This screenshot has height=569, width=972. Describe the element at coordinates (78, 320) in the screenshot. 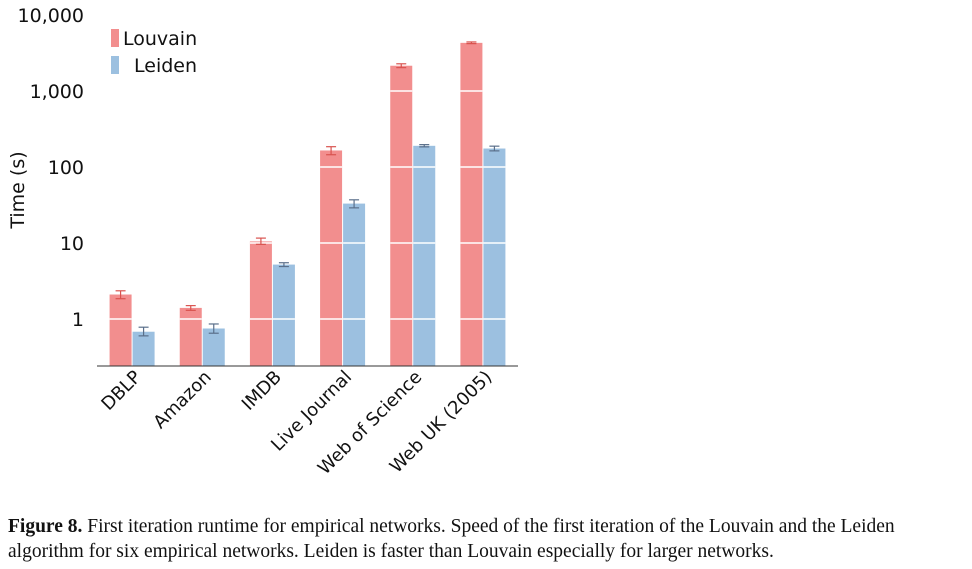

I see `y-tick-label: 1` at that location.